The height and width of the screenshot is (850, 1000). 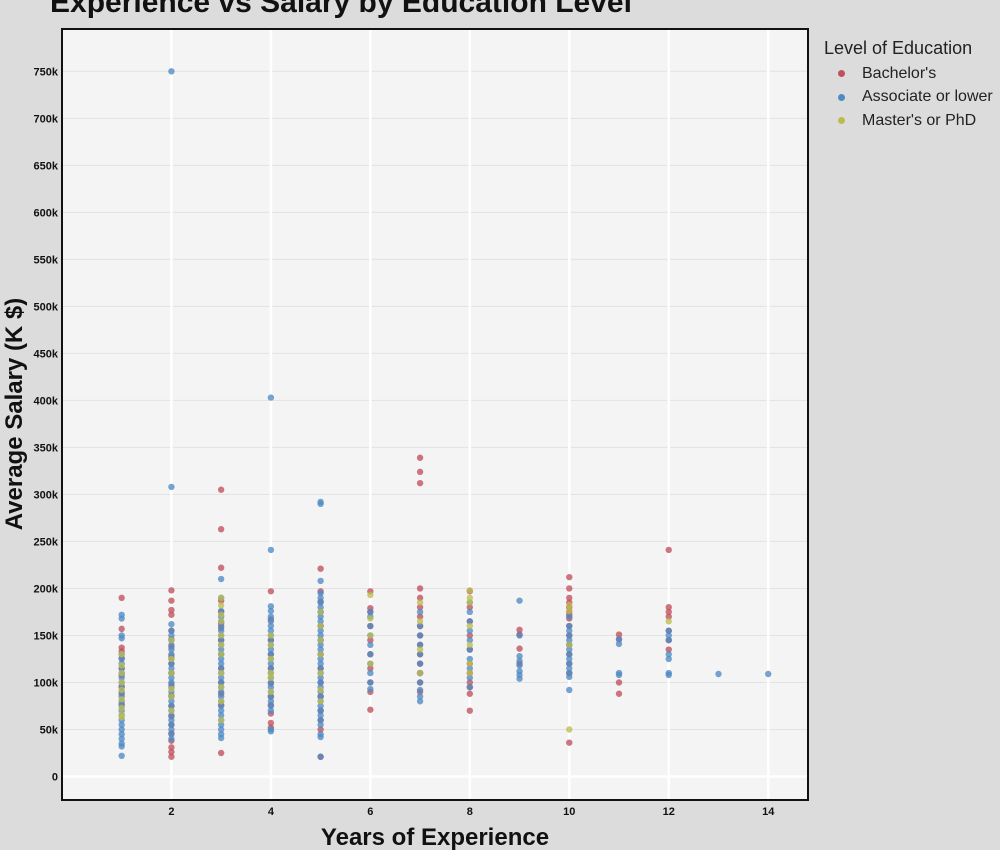 I want to click on legend-item-bachelors: Bachelor's, so click(x=908, y=74).